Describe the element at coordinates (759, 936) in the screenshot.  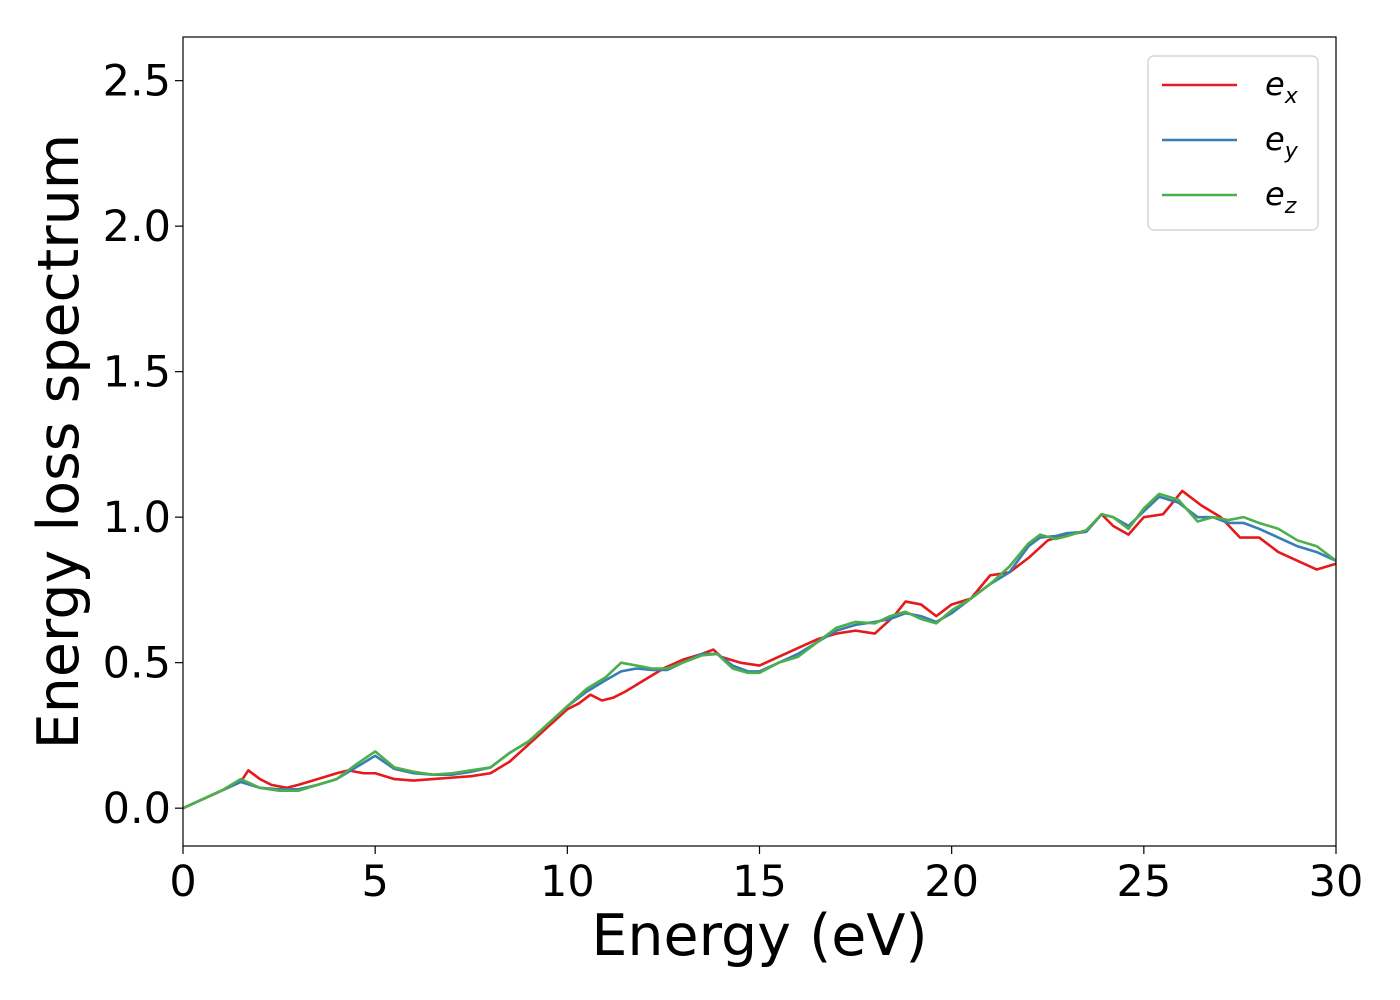
I see `x-axis-title: Energy (eV)` at that location.